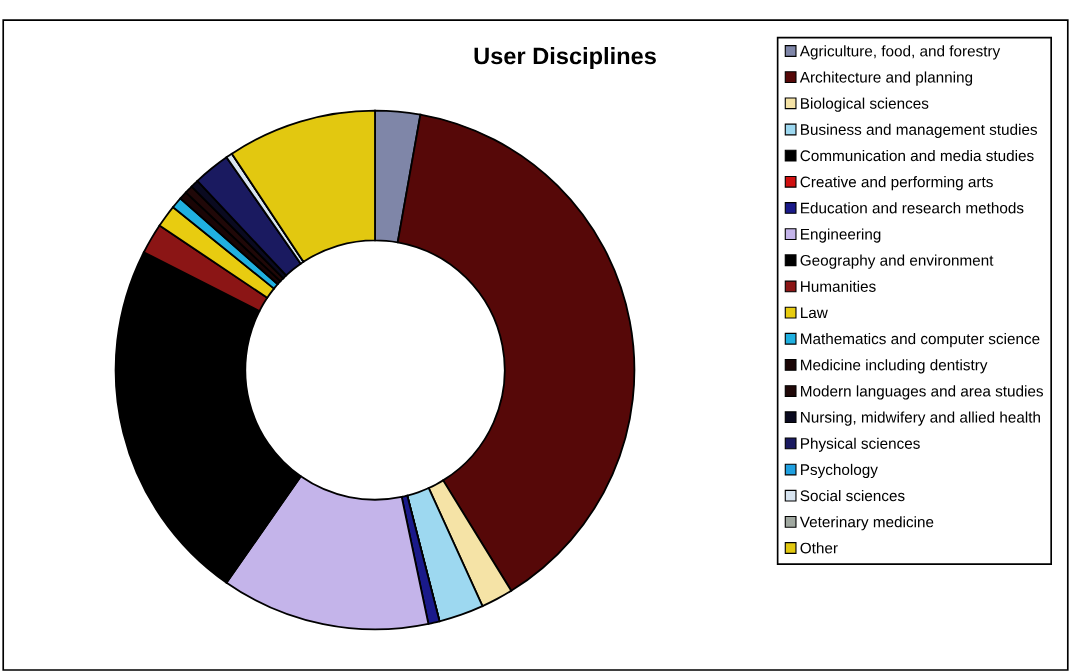  Describe the element at coordinates (866, 523) in the screenshot. I see `legend-label: Veterinary medicine` at that location.